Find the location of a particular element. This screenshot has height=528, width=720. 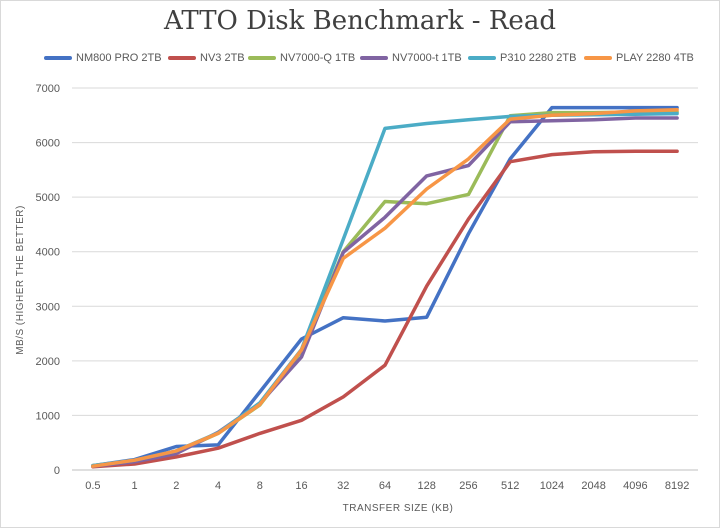

x-tick-label: 128 is located at coordinates (427, 486).